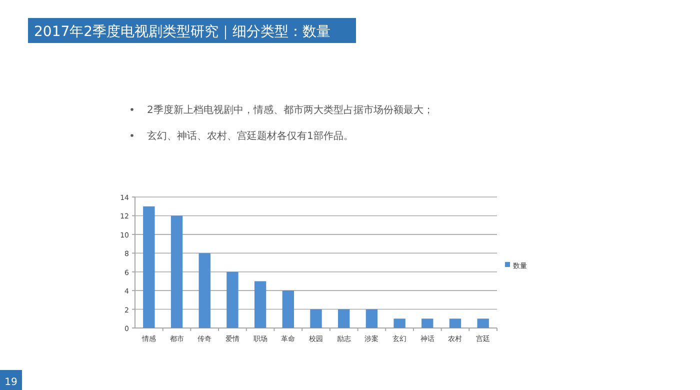 Image resolution: width=700 pixels, height=390 pixels. What do you see at coordinates (290, 110) in the screenshot?
I see `text: 2季度新上档电视剧中，情感、都市两大类型占据市场份额最大；` at bounding box center [290, 110].